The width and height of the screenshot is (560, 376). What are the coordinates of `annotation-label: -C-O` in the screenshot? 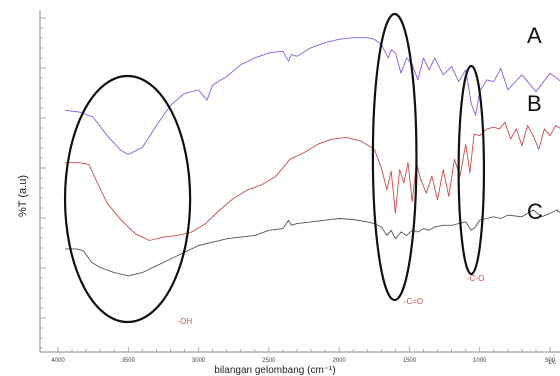 It's located at (475, 278).